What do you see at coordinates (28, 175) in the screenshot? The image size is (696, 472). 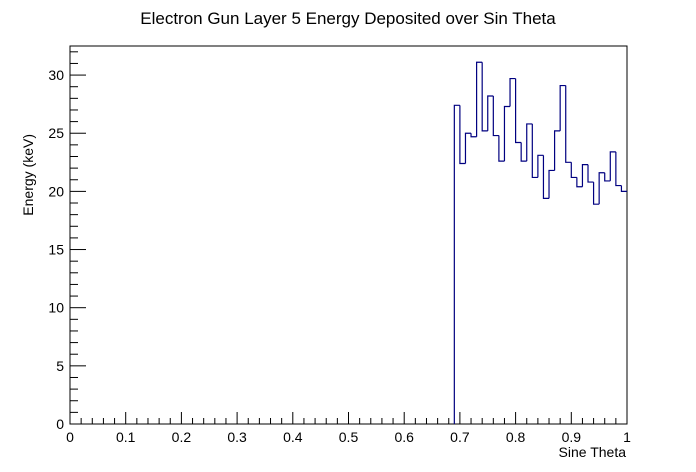 I see `y-axis-title: Energy (keV)` at bounding box center [28, 175].